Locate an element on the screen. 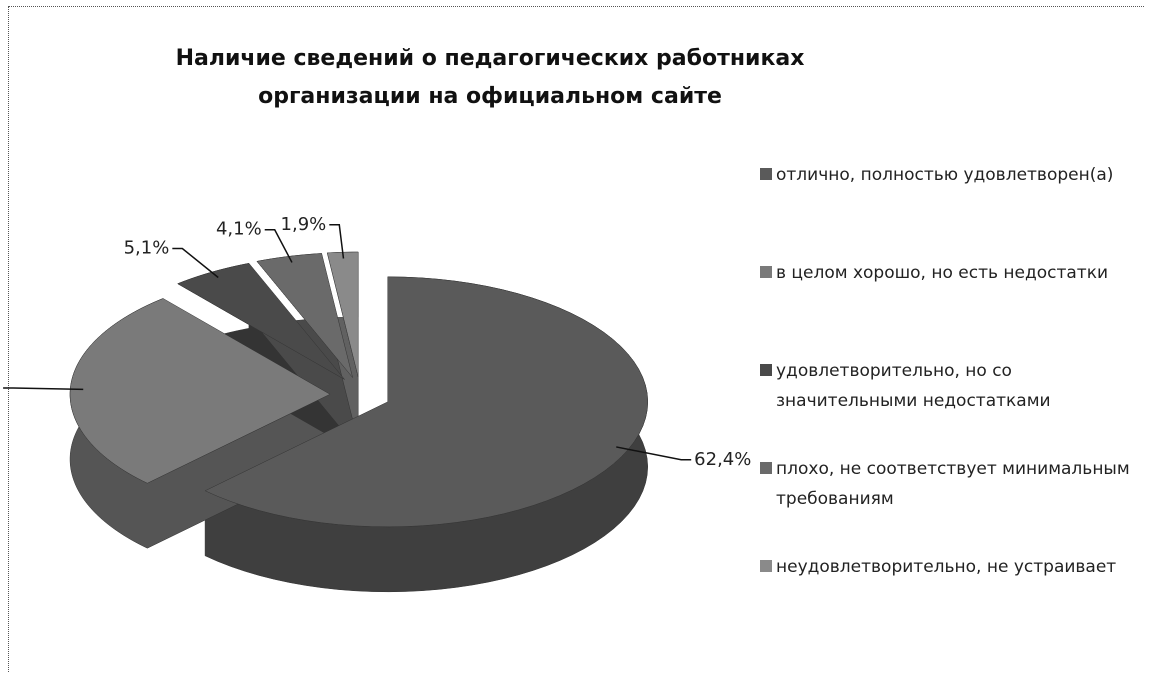  legend-label: отлично, полностью удовлетворен(а) is located at coordinates (945, 175).